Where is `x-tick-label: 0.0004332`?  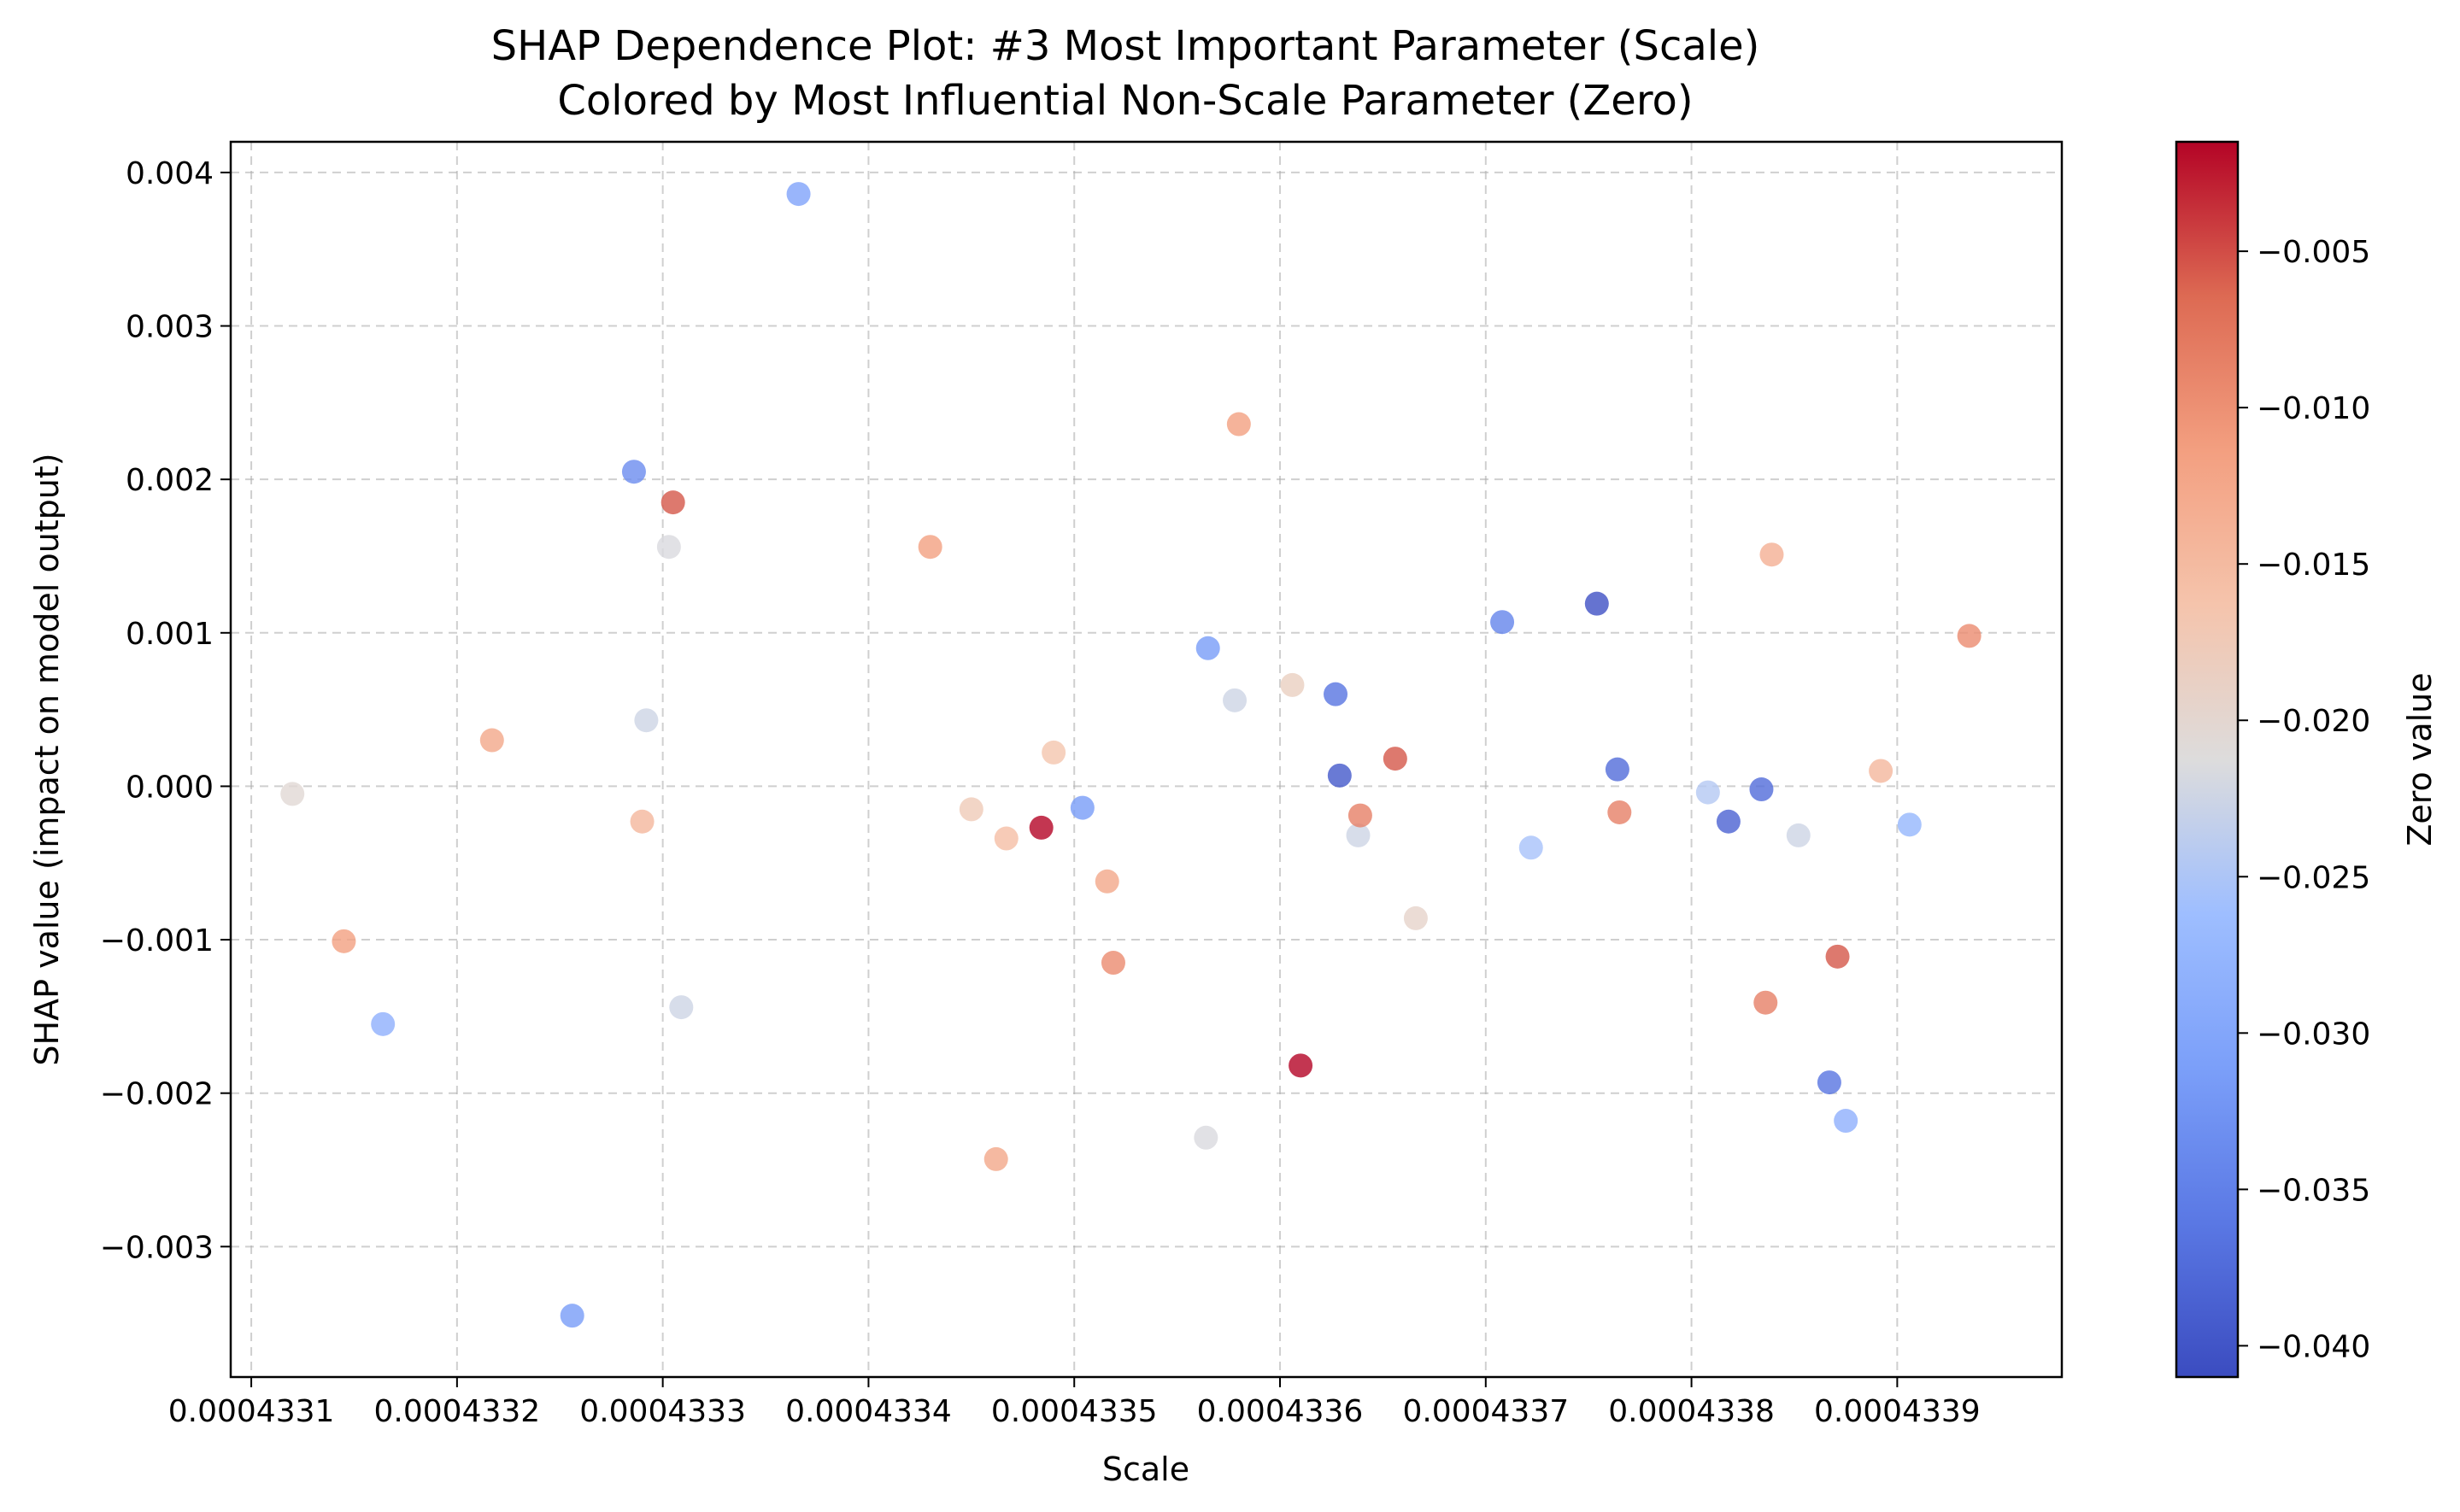
x-tick-label: 0.0004332 is located at coordinates (458, 1411).